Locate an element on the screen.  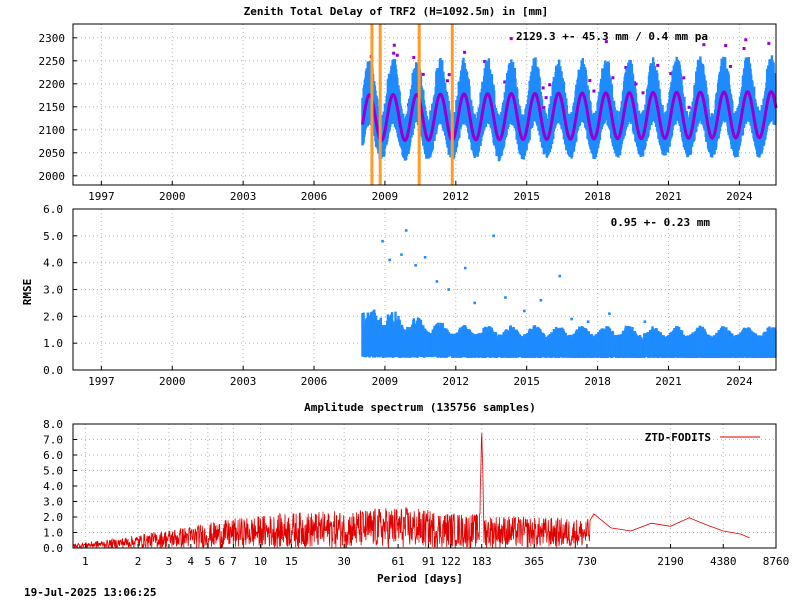
x-tick-label: 122 is located at coordinates (451, 561).